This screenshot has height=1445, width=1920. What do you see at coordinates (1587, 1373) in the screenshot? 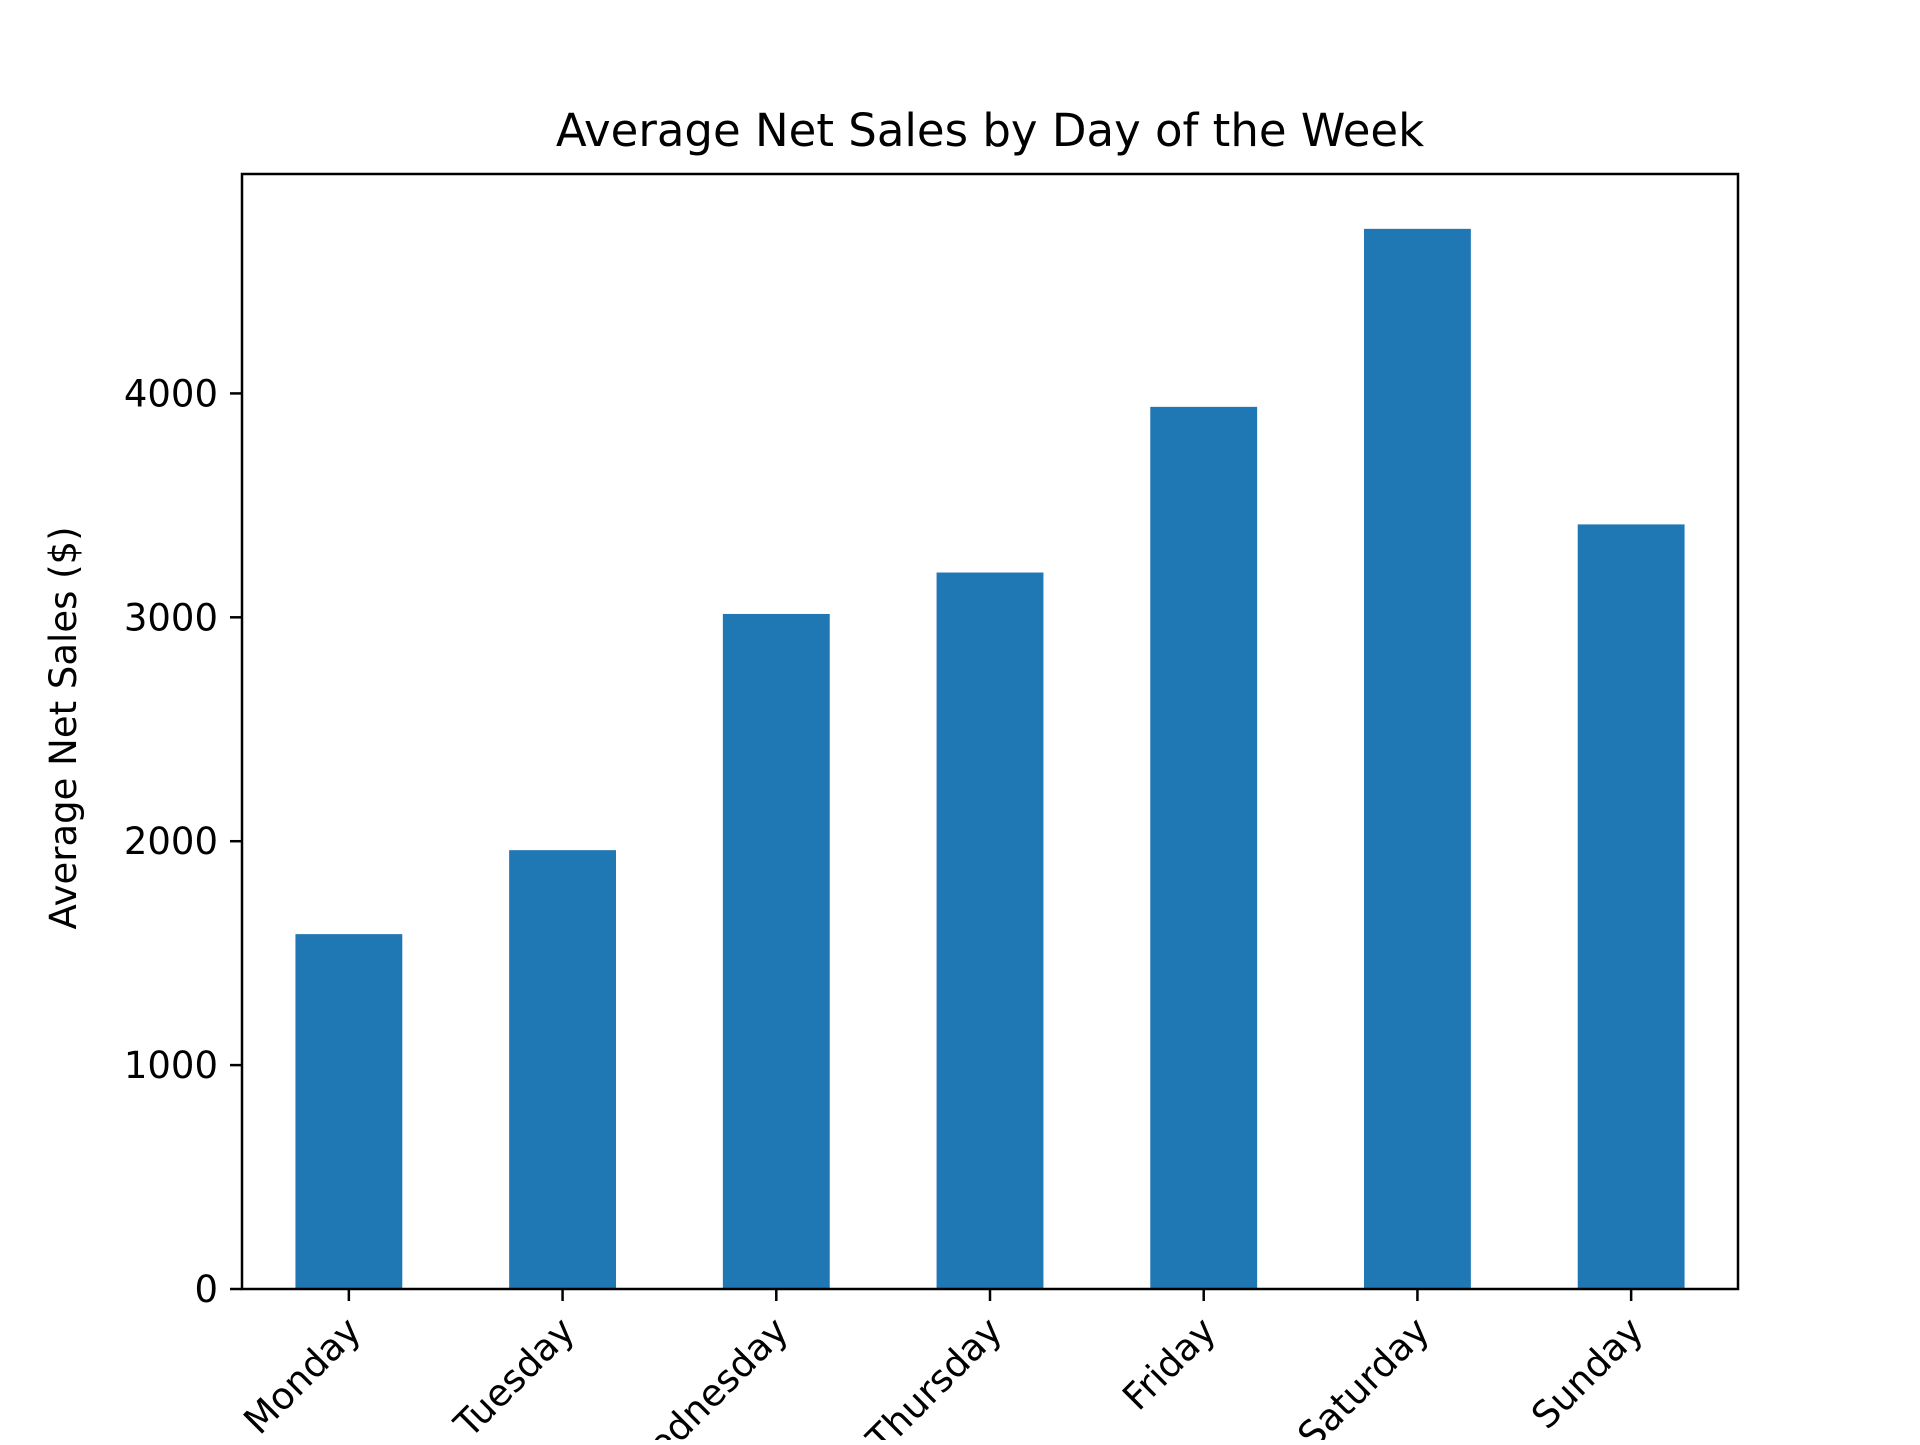
I see `x-tick-label-sunday: Sunday` at bounding box center [1587, 1373].